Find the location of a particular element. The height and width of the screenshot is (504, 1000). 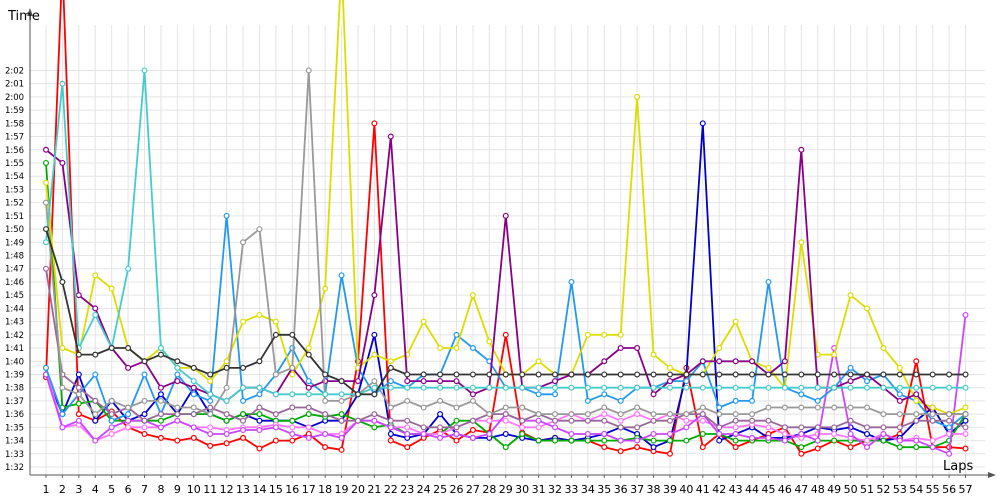

x-tick-label: 45 is located at coordinates (768, 489).